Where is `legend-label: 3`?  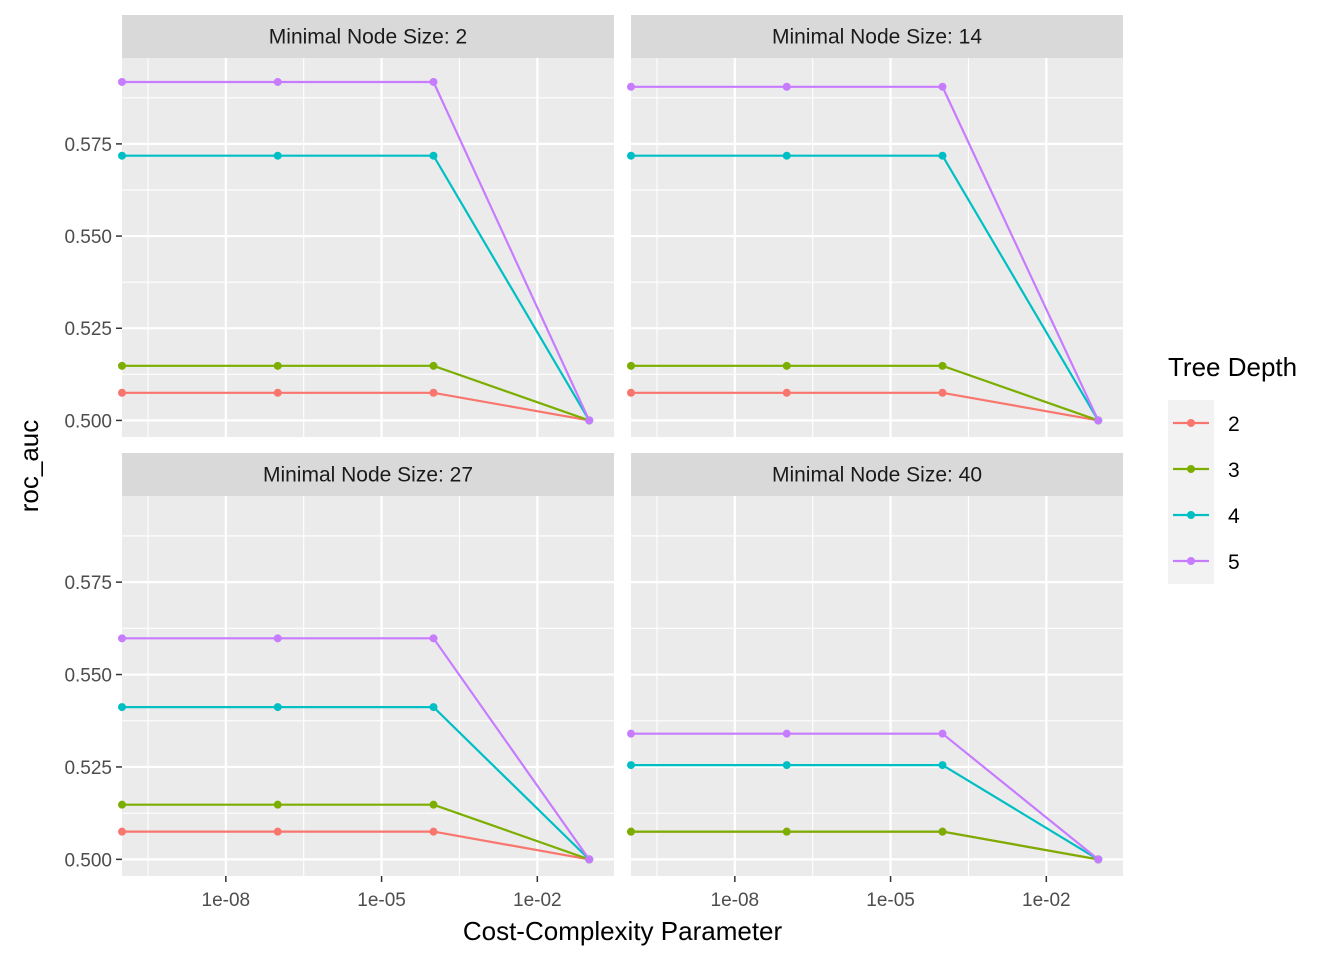
legend-label: 3 is located at coordinates (1234, 470).